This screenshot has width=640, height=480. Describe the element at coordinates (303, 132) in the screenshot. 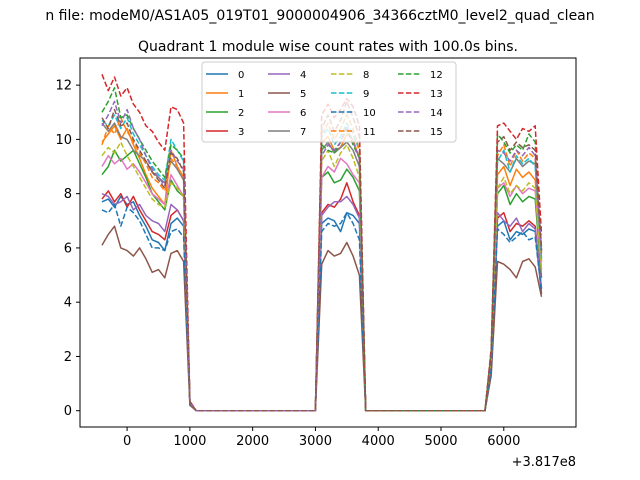

I see `legend-label-7: 7` at that location.